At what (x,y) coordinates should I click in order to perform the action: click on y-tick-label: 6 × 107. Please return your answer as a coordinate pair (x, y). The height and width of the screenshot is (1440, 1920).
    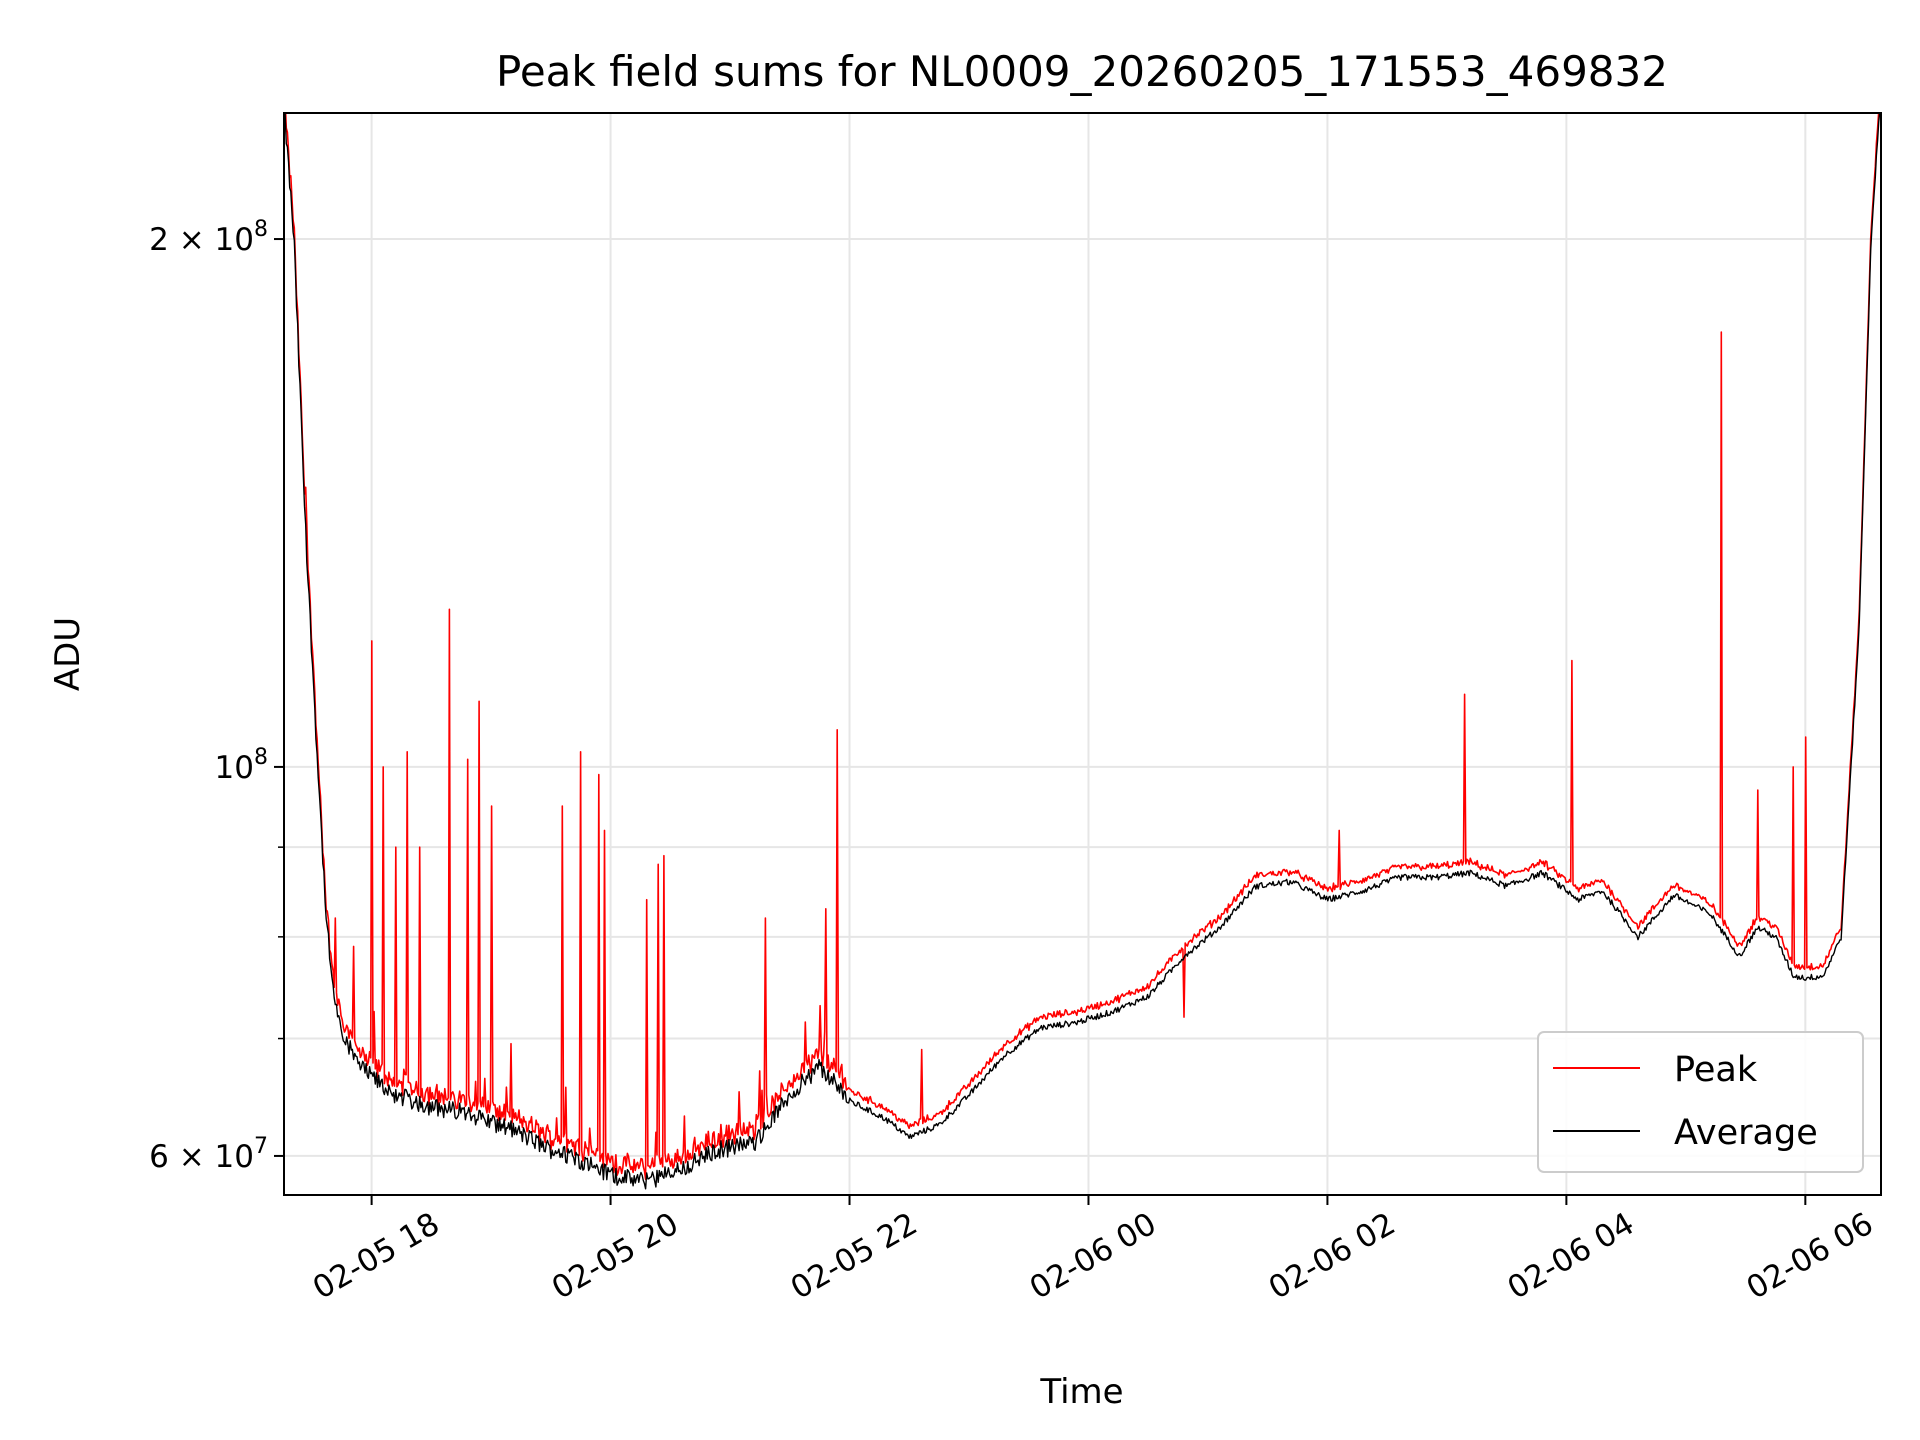
    Looking at the image, I should click on (208, 1154).